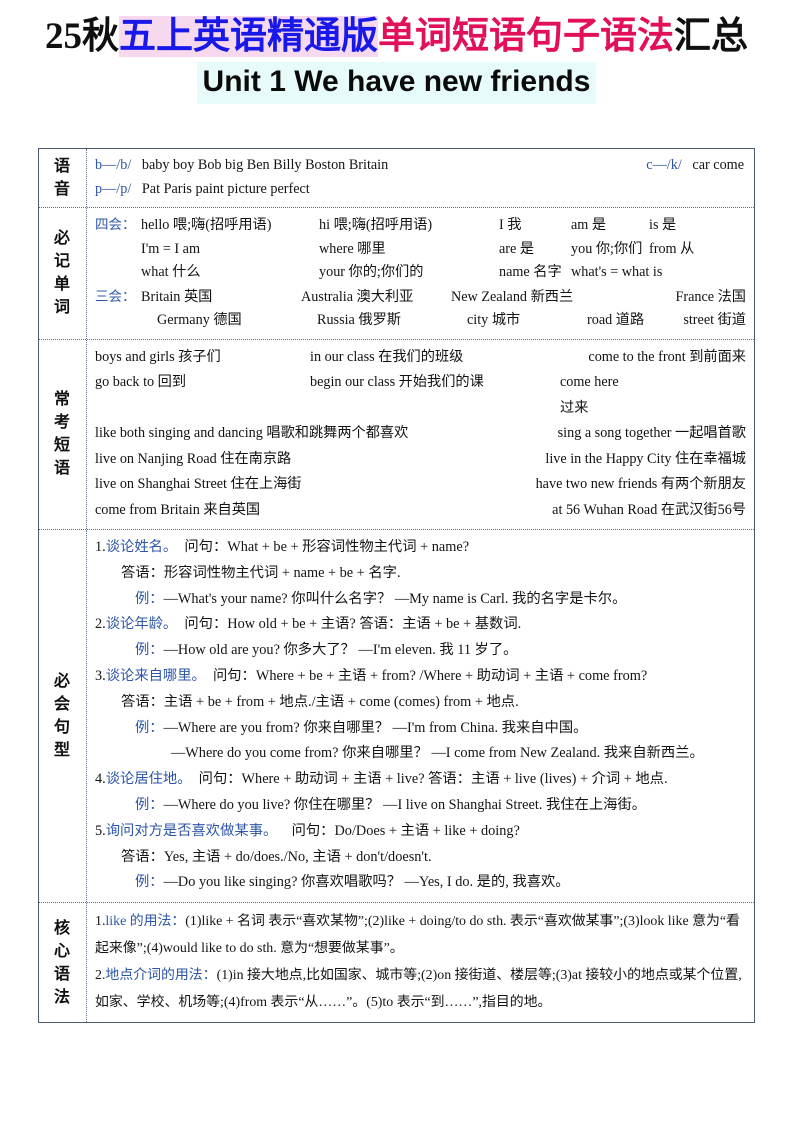  Describe the element at coordinates (113, 188) in the screenshot. I see `phoneme-p: p—/p/` at that location.